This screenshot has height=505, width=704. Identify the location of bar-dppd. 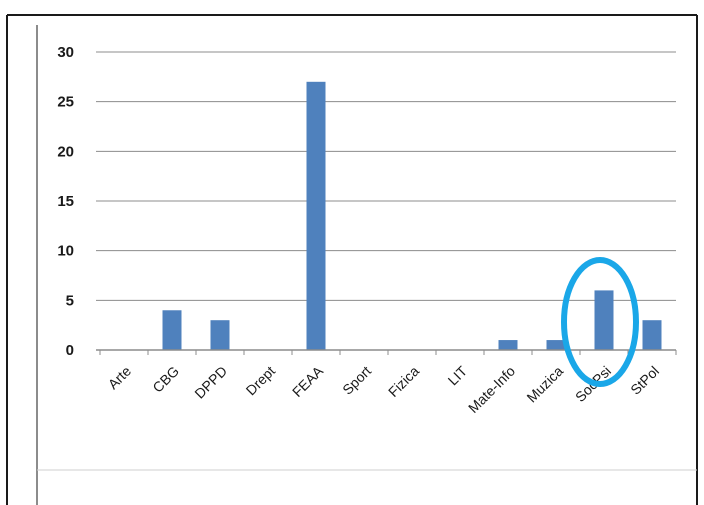
(220, 335).